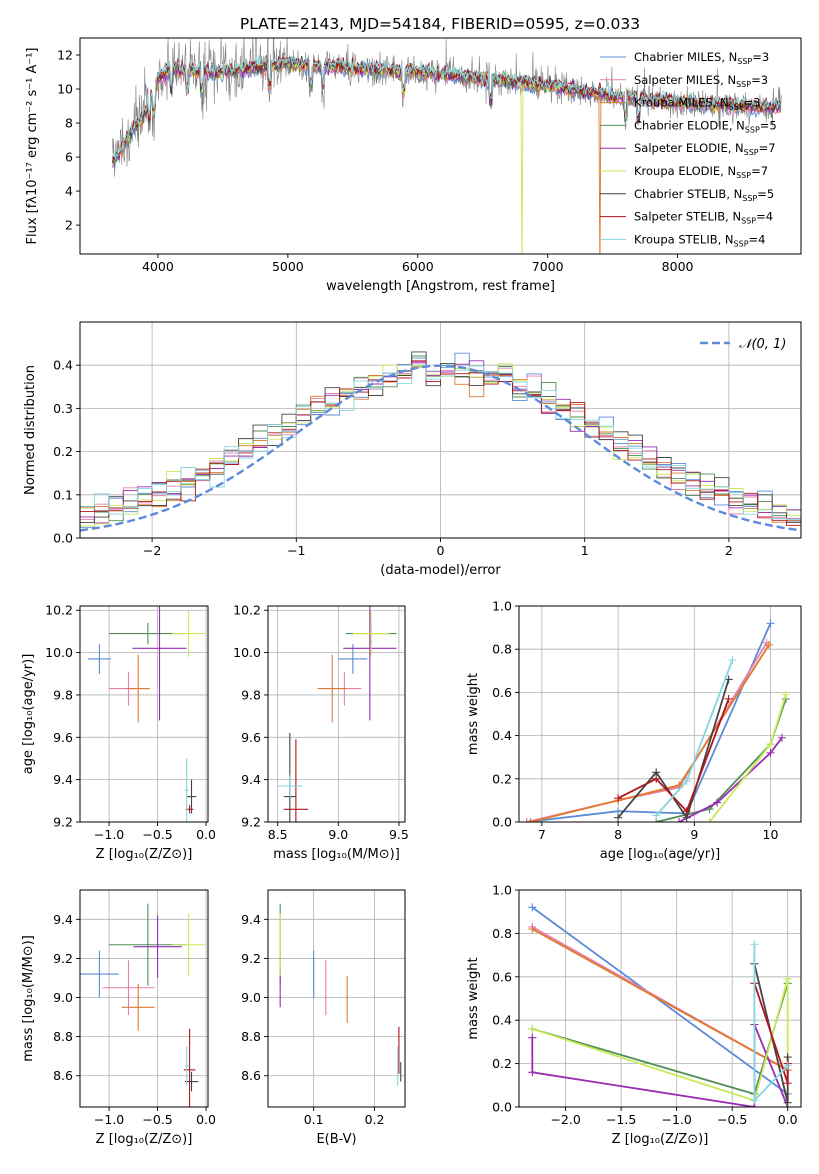 The width and height of the screenshot is (819, 1174). I want to click on y-tick-label: 4, so click(69, 191).